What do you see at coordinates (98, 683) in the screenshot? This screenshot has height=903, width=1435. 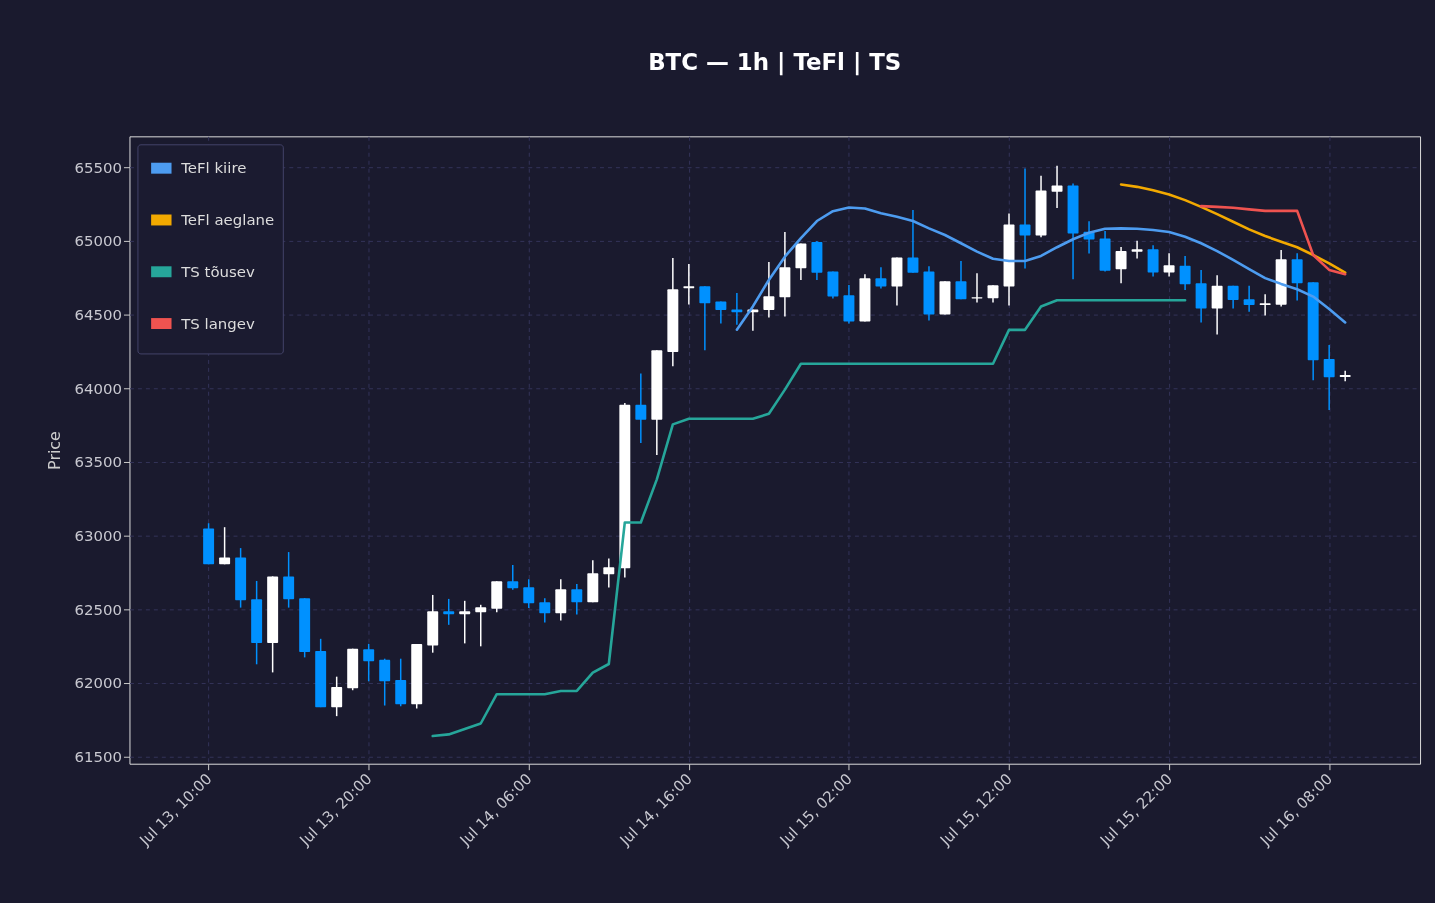 I see `y-tick-label: 62000` at bounding box center [98, 683].